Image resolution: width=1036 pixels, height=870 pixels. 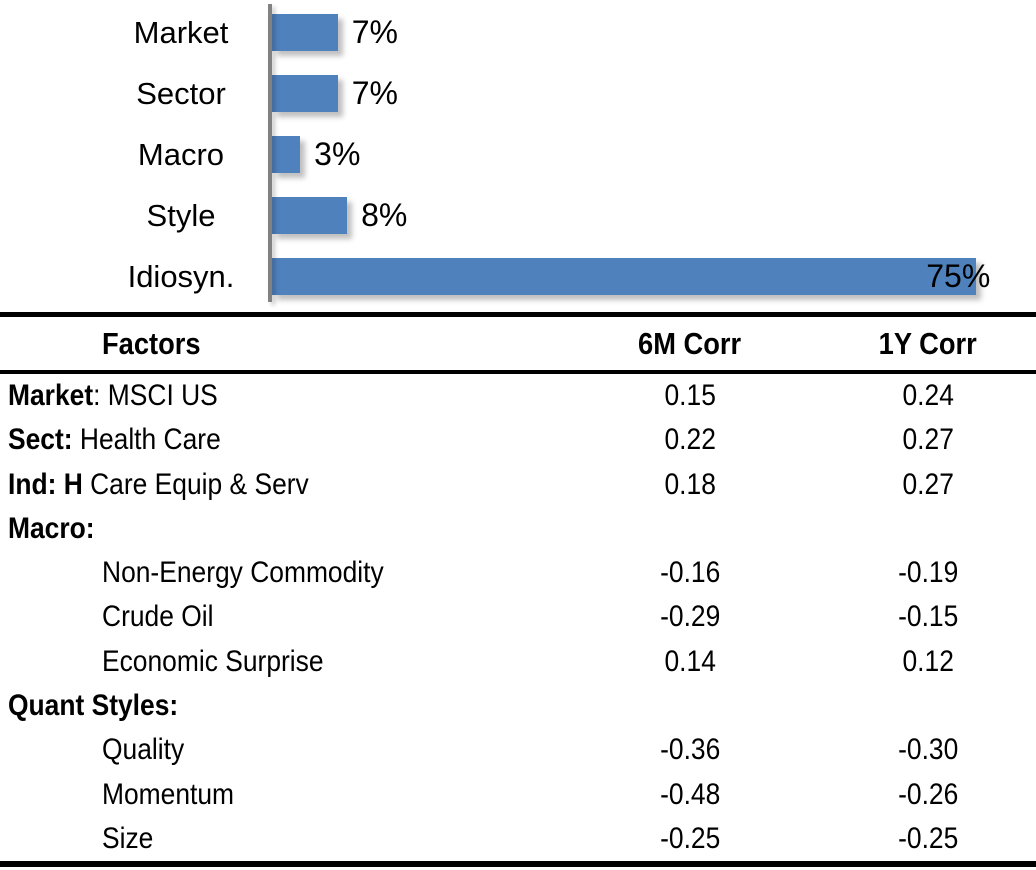 I want to click on corr-6m-cell-9: -0.48, so click(x=690, y=795).